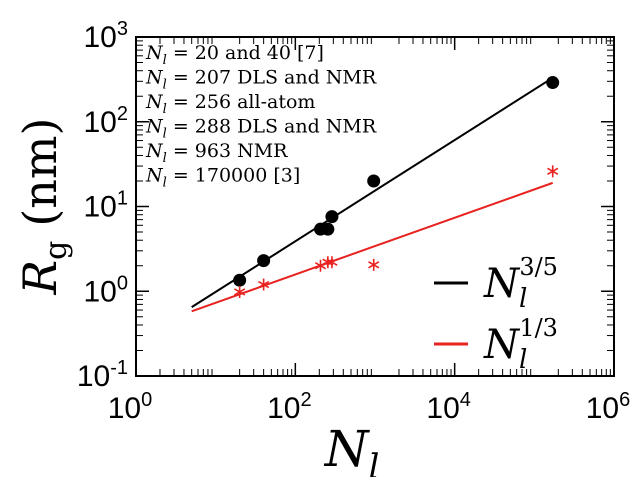 The image size is (640, 477). Describe the element at coordinates (122, 114) in the screenshot. I see `y-tick-exponent: 2` at that location.